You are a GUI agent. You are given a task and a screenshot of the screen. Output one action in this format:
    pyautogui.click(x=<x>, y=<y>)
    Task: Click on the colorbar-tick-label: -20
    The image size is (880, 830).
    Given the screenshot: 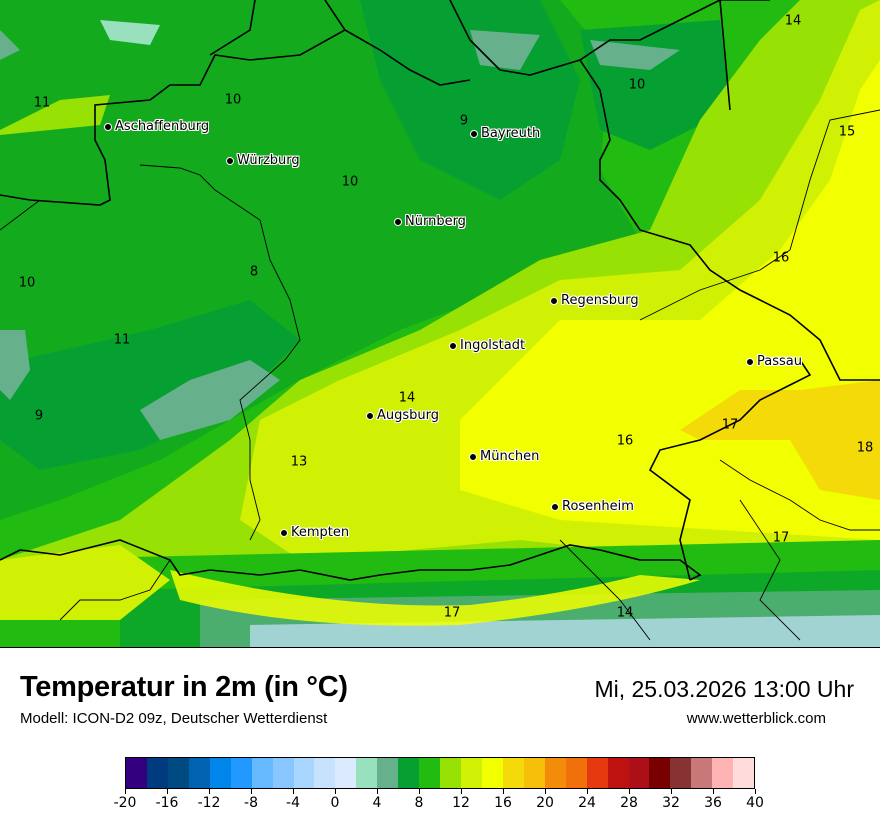 What is the action you would take?
    pyautogui.click(x=125, y=803)
    